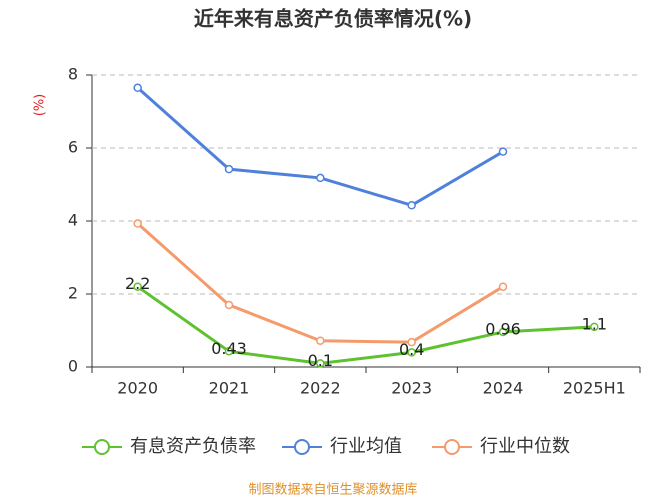  I want to click on data-label: 0.43, so click(229, 348).